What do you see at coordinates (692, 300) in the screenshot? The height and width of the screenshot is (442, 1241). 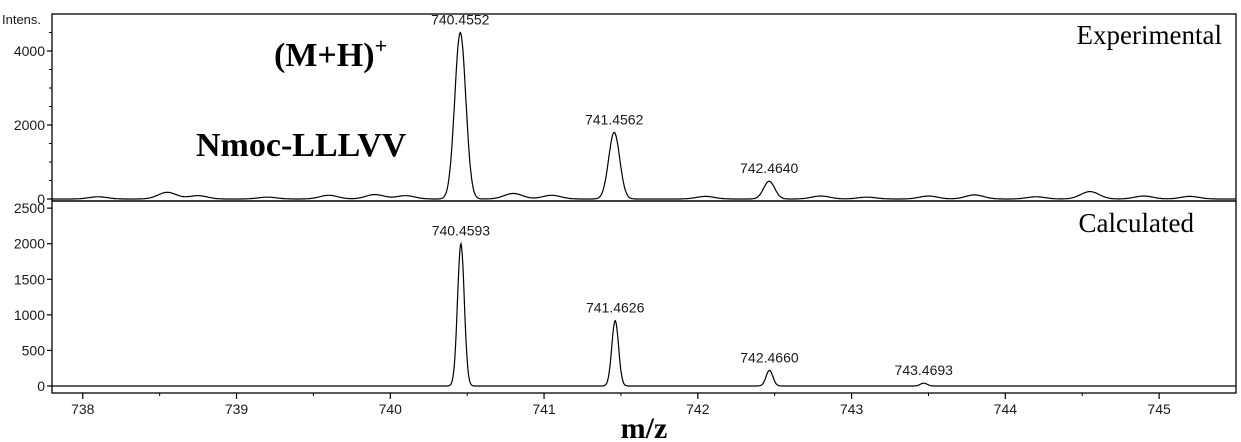 I see `calculated-peak-labels: 740.4593 741.4626 742.4660 743.4693` at bounding box center [692, 300].